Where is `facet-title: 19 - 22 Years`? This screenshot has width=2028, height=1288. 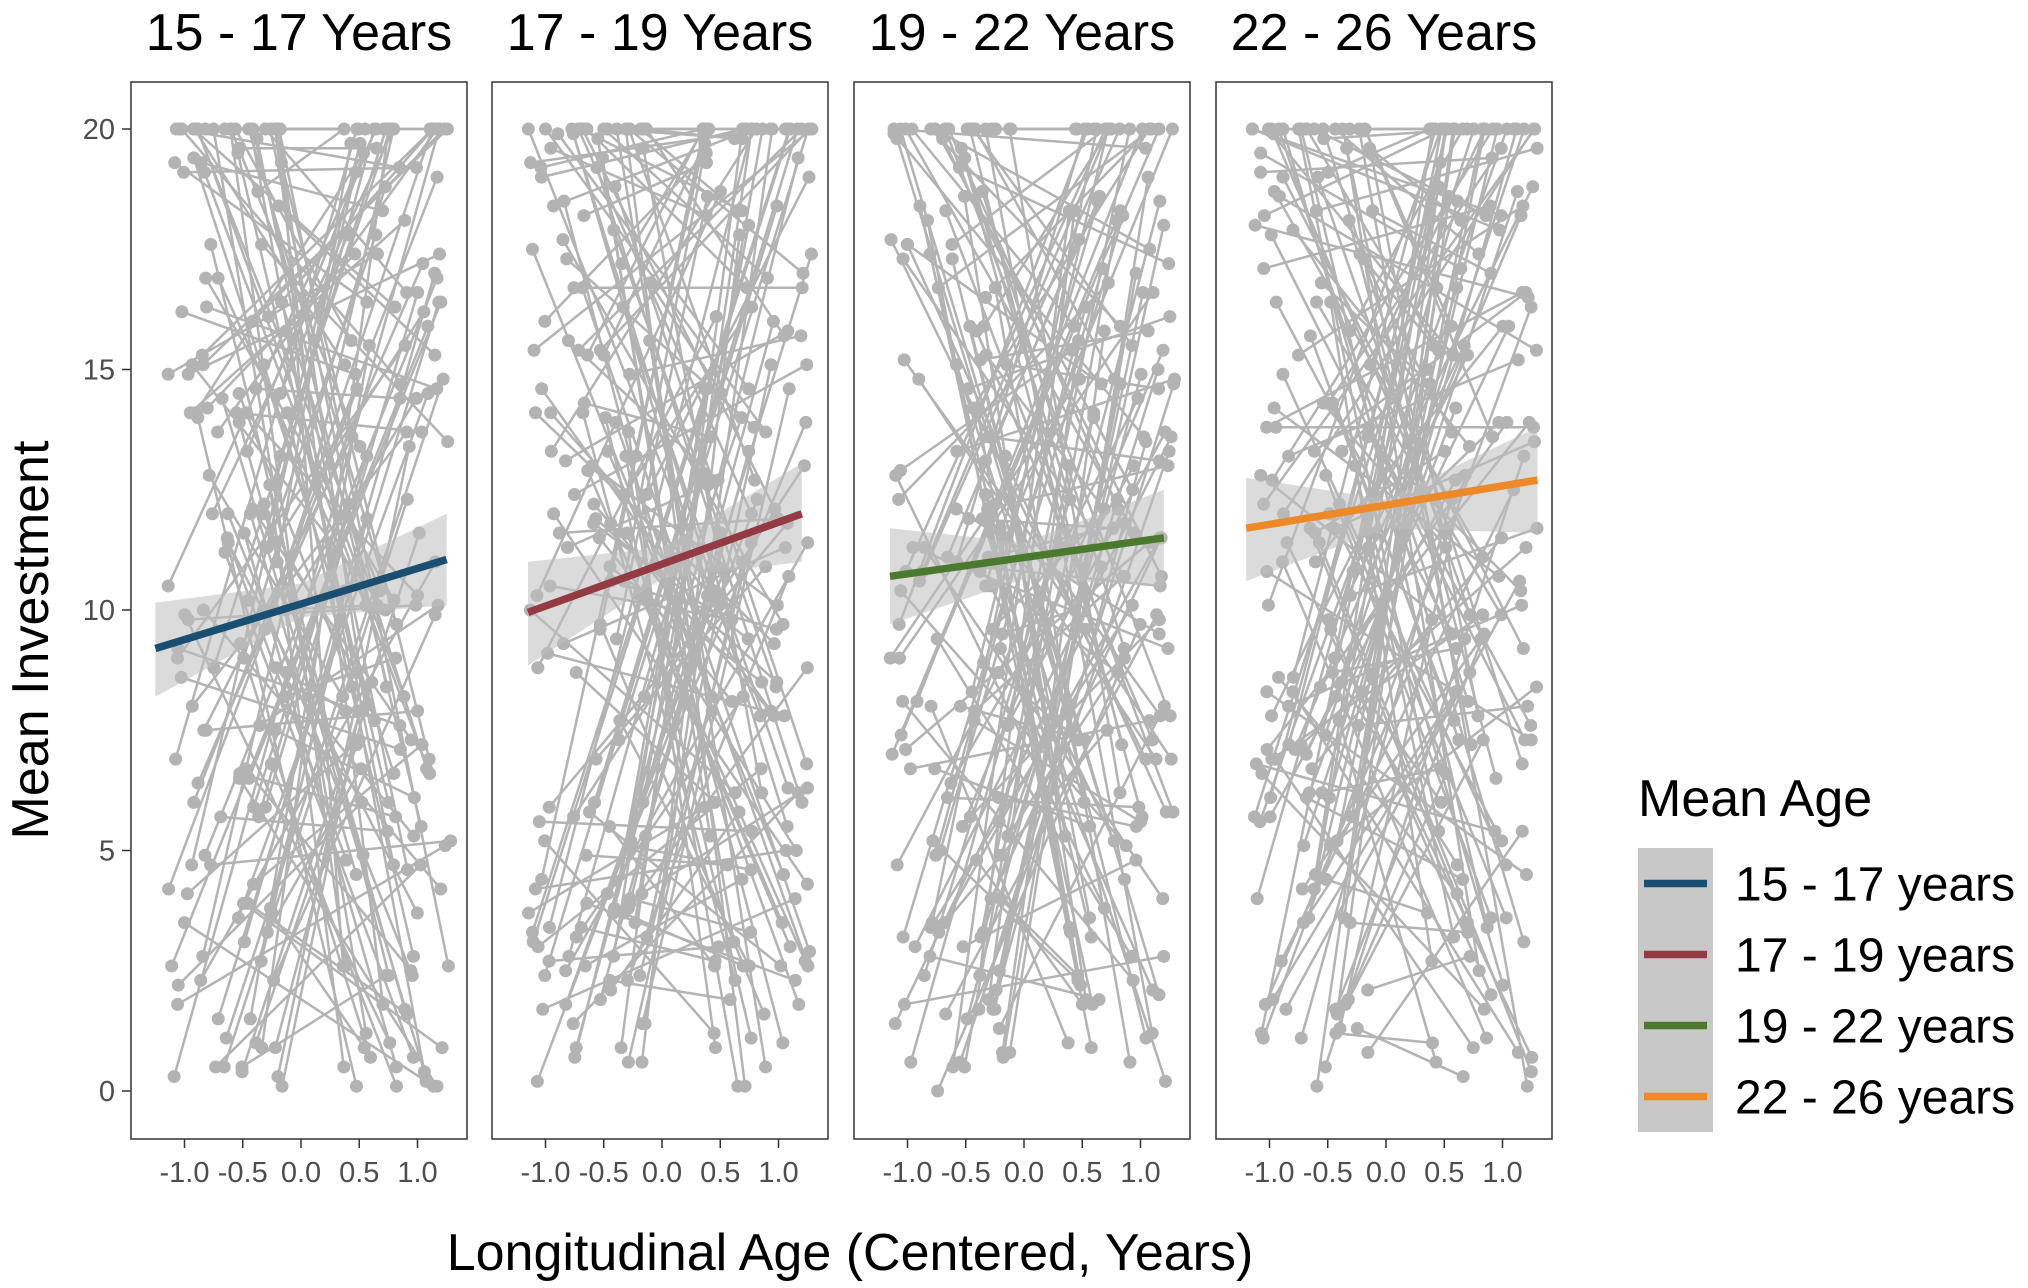
facet-title: 19 - 22 Years is located at coordinates (1022, 33).